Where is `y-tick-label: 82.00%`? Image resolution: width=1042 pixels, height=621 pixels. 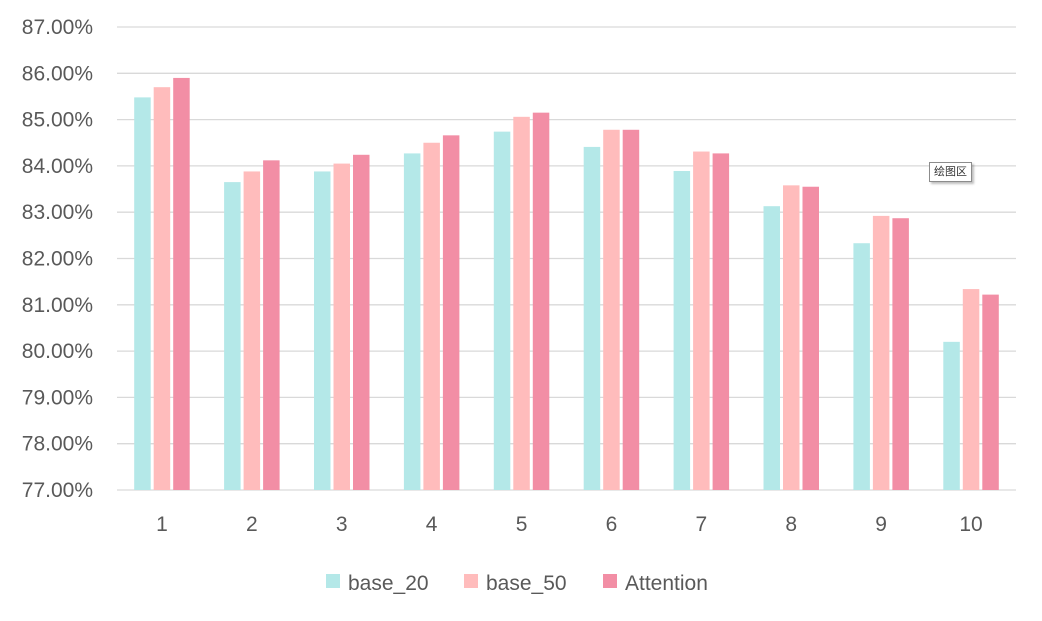
y-tick-label: 82.00% is located at coordinates (57, 259).